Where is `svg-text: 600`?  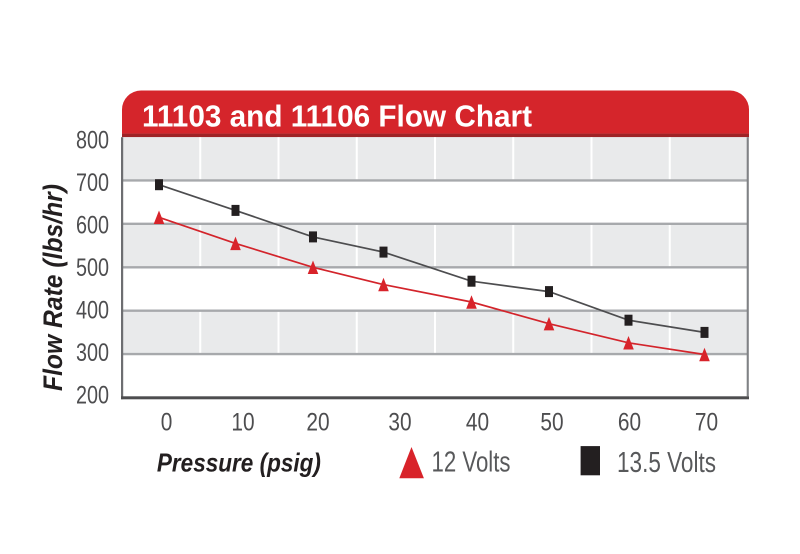
svg-text: 600 is located at coordinates (92, 226).